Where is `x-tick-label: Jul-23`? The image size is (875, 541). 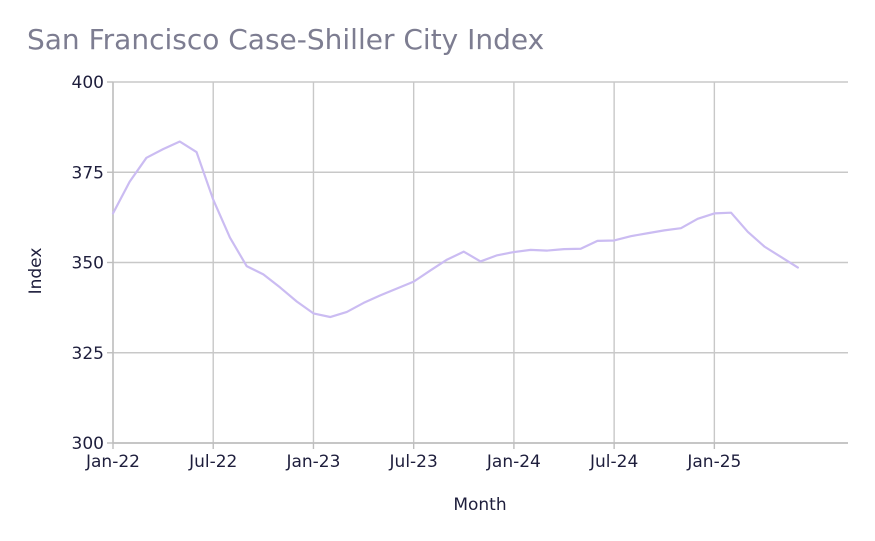
x-tick-label: Jul-23 is located at coordinates (413, 462).